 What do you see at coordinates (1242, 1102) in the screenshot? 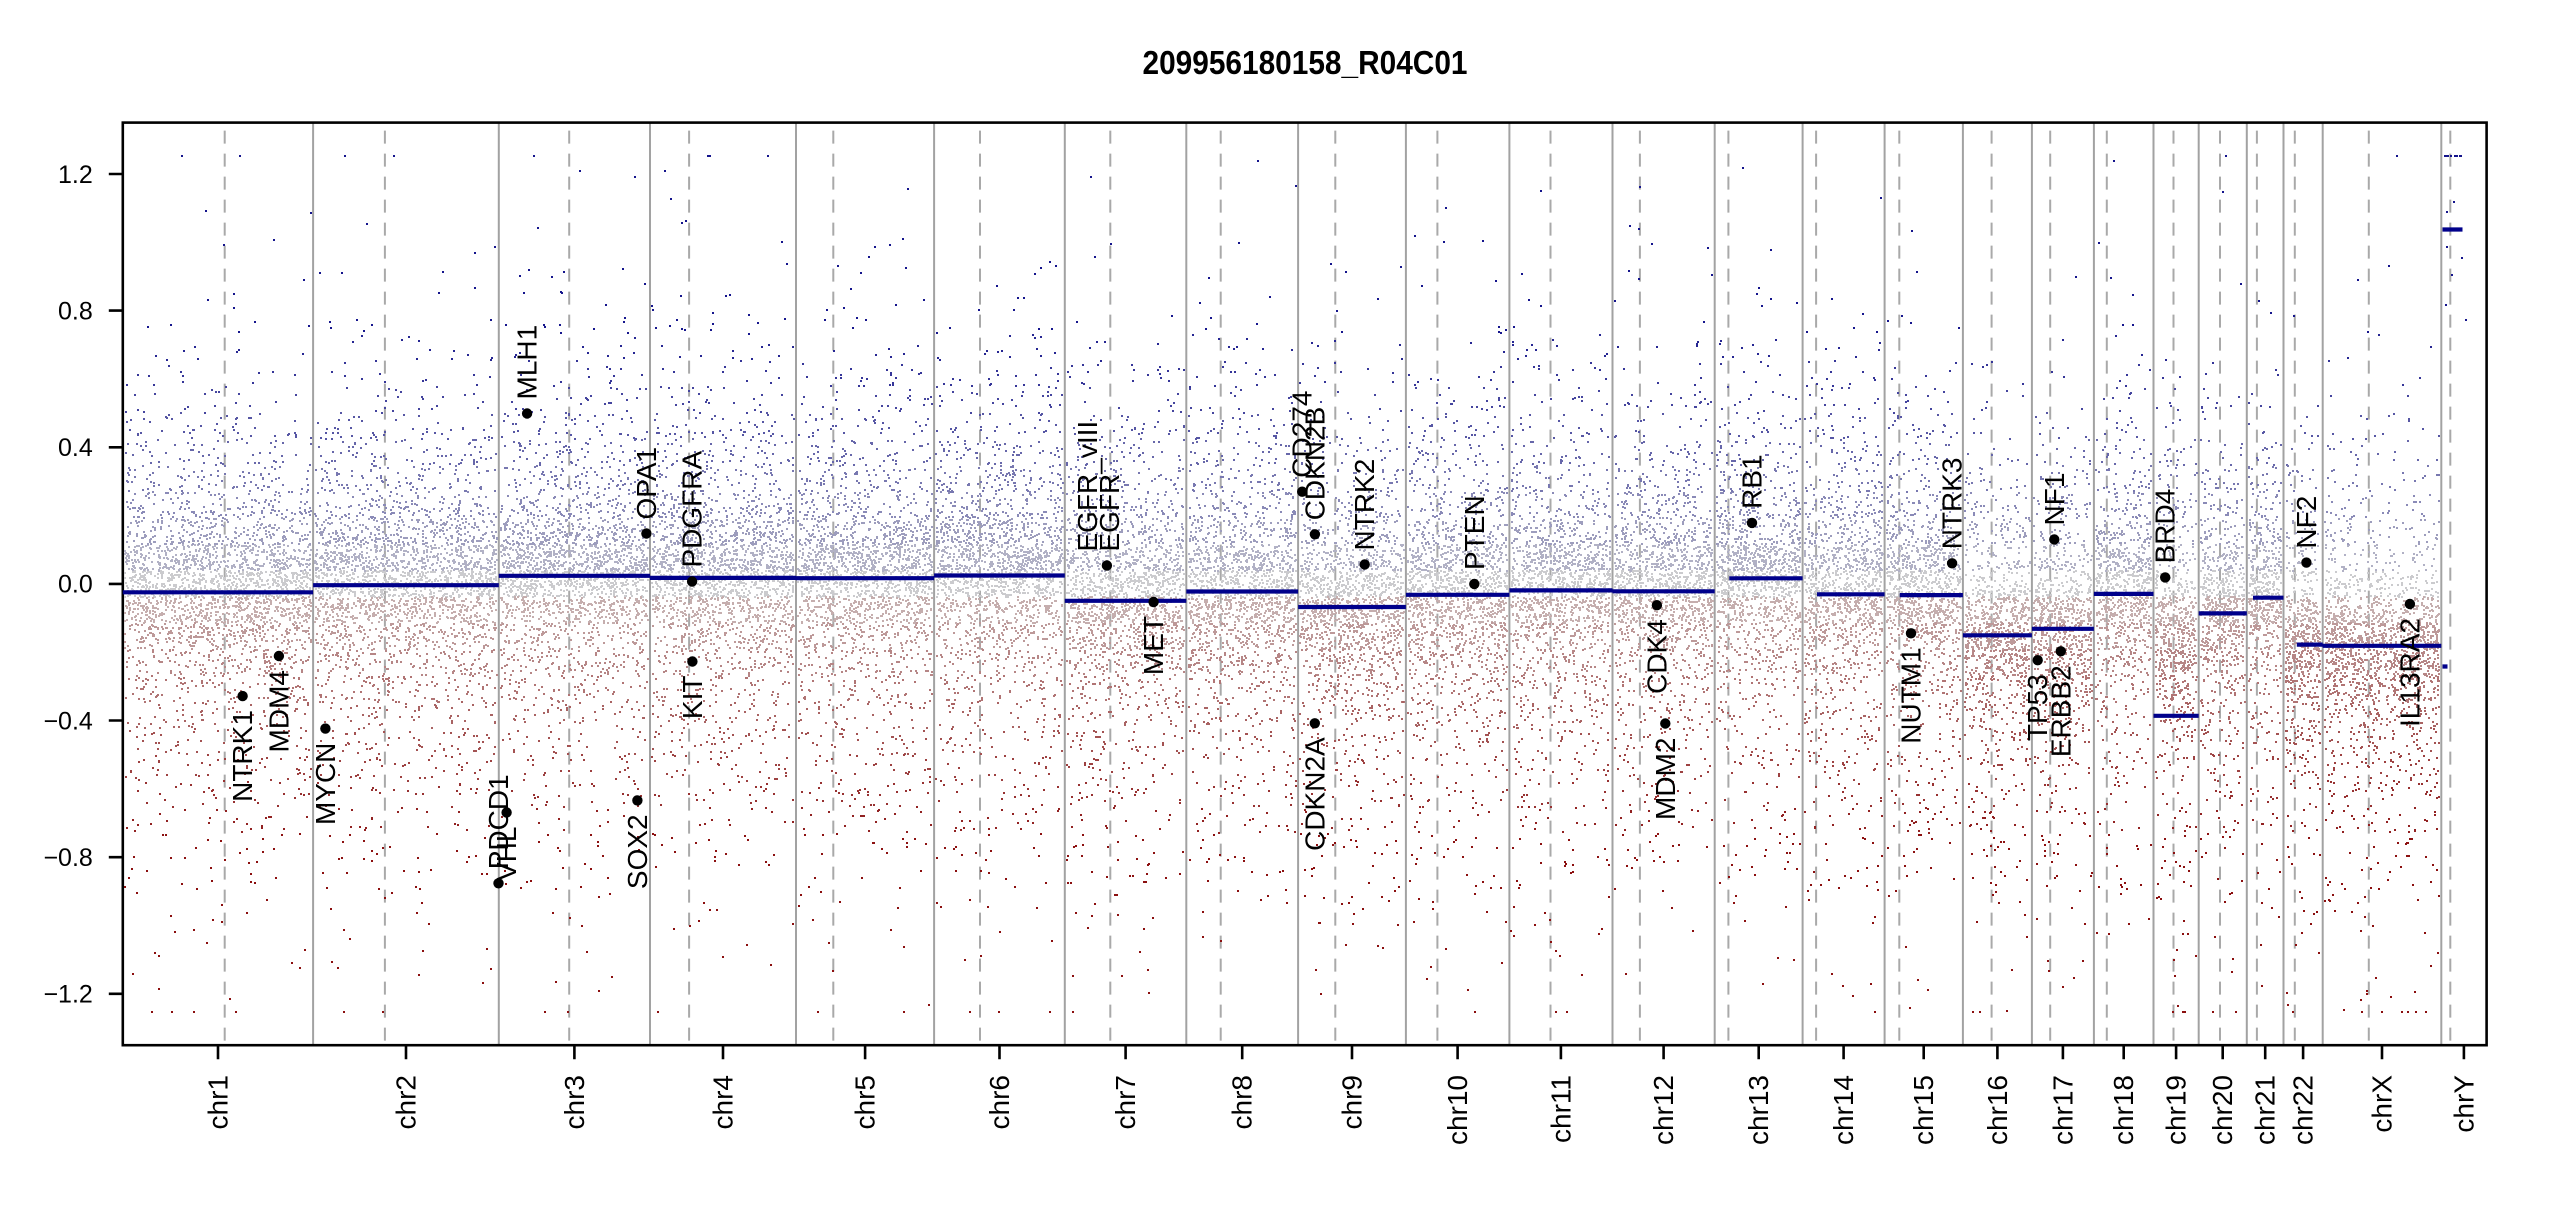
I see `svg-text: chr8` at bounding box center [1242, 1102].